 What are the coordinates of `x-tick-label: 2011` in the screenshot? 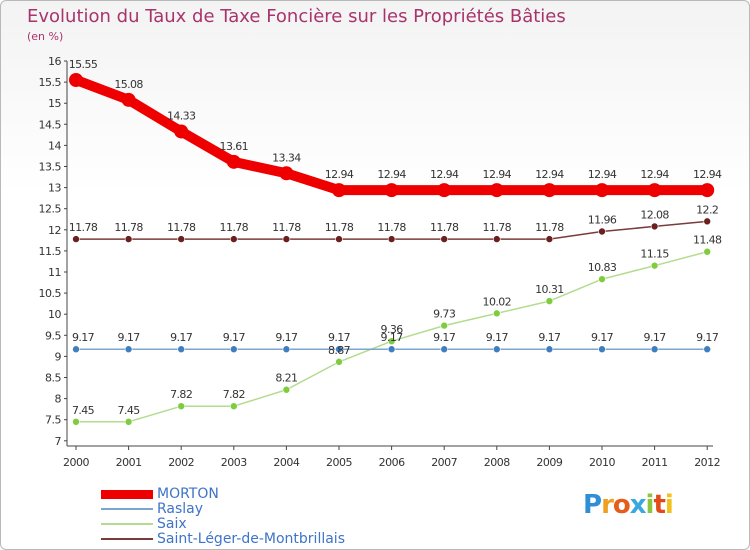 It's located at (655, 462).